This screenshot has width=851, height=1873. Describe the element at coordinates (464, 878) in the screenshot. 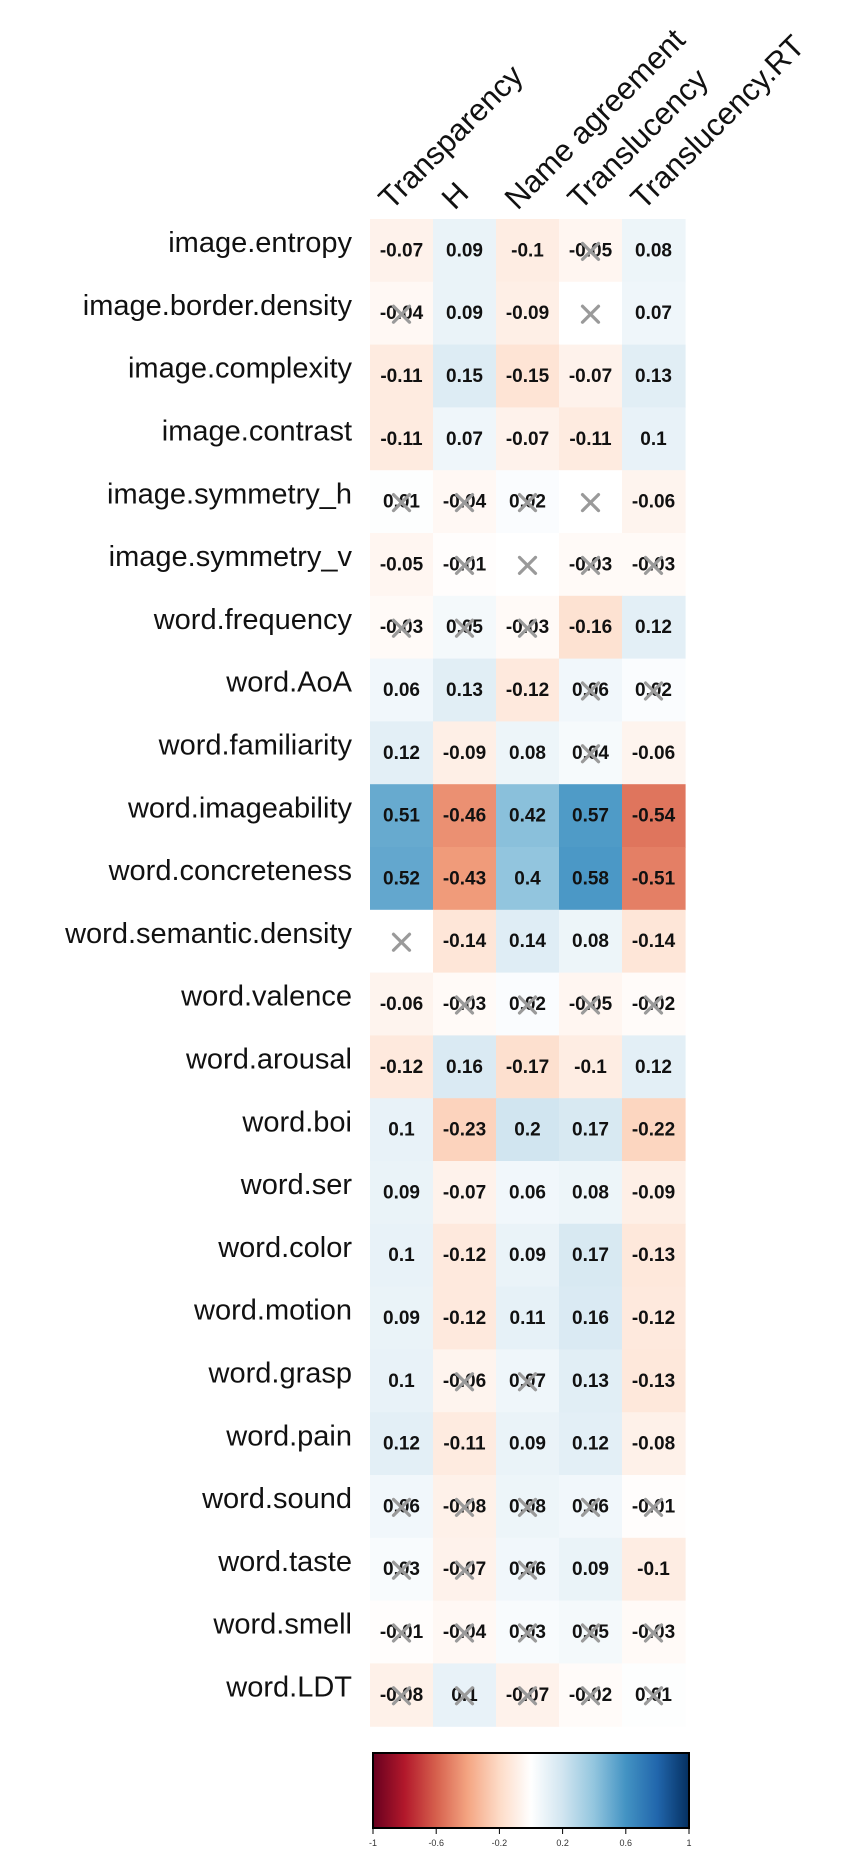

I see `cell-value-label: -0.43` at that location.